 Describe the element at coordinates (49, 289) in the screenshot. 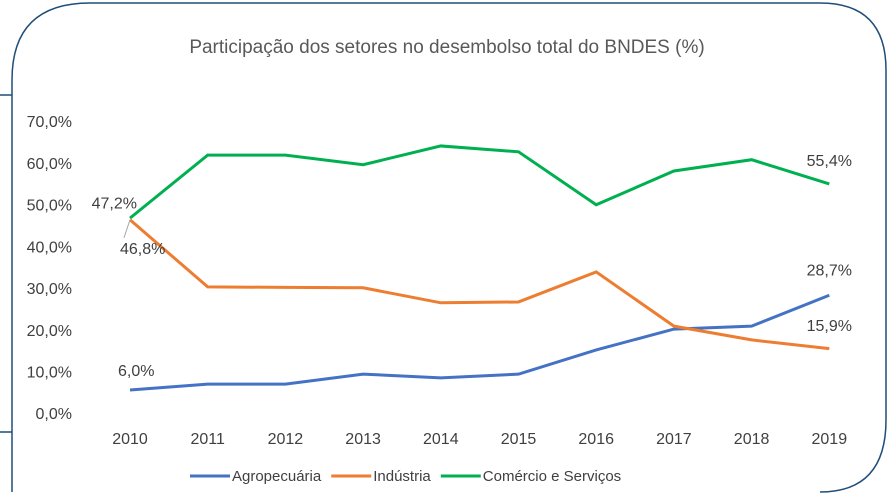

I see `y-tick-label: 30,0%` at that location.